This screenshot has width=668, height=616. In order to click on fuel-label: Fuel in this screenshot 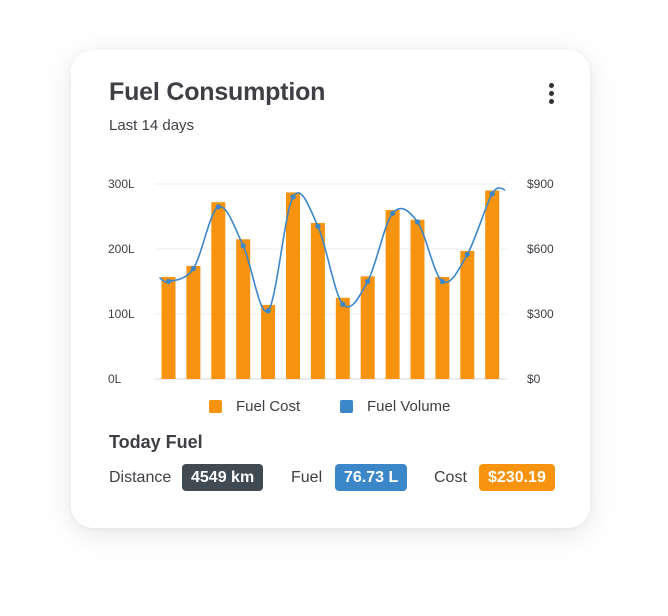, I will do `click(307, 477)`.